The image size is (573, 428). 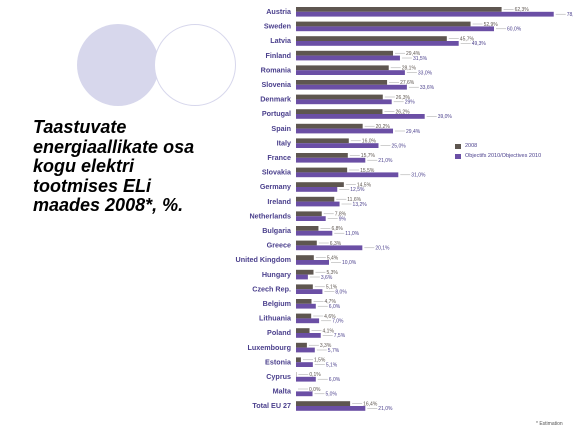 I want to click on category-label: Spain, so click(x=281, y=128).